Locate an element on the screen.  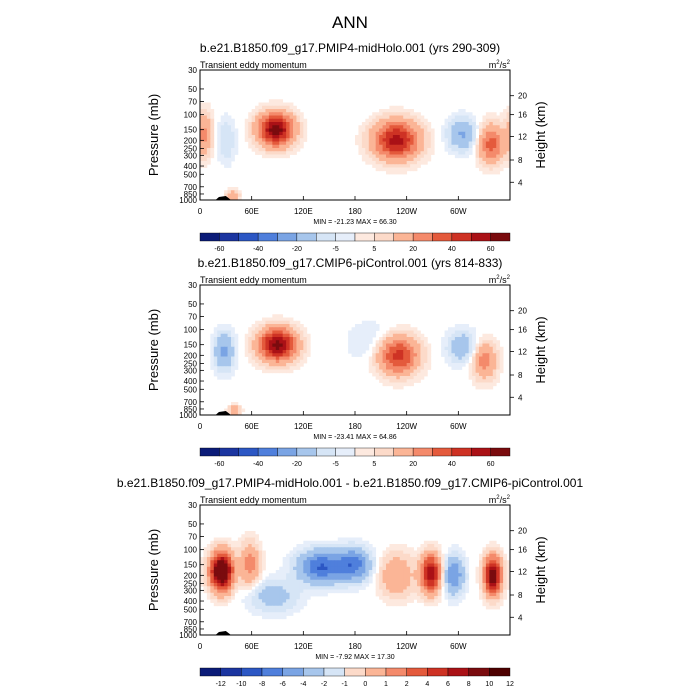
colorbar-label: 0 is located at coordinates (365, 684).